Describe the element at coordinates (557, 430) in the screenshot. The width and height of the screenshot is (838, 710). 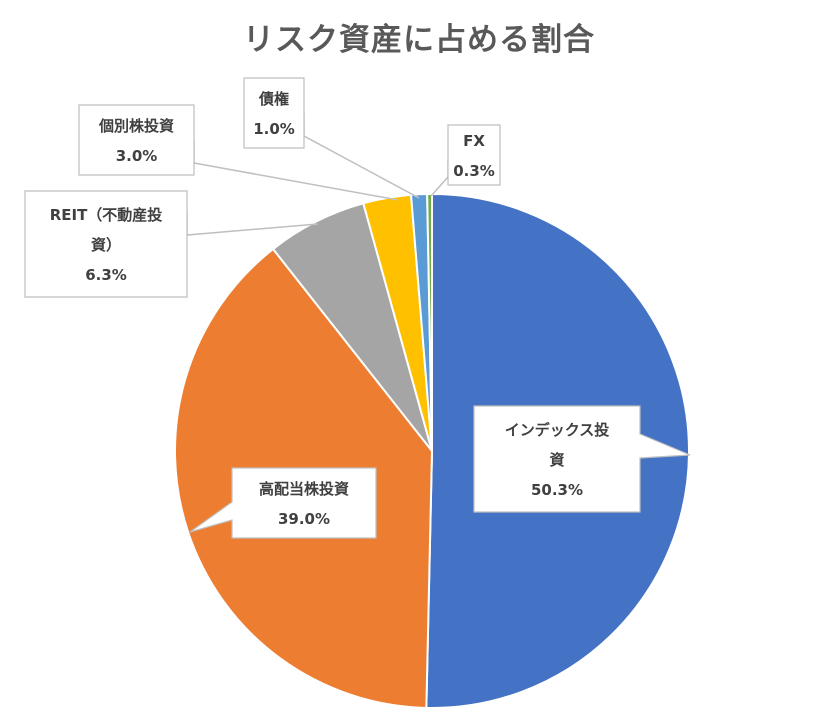
I see `data-label-category: インデックス投` at that location.